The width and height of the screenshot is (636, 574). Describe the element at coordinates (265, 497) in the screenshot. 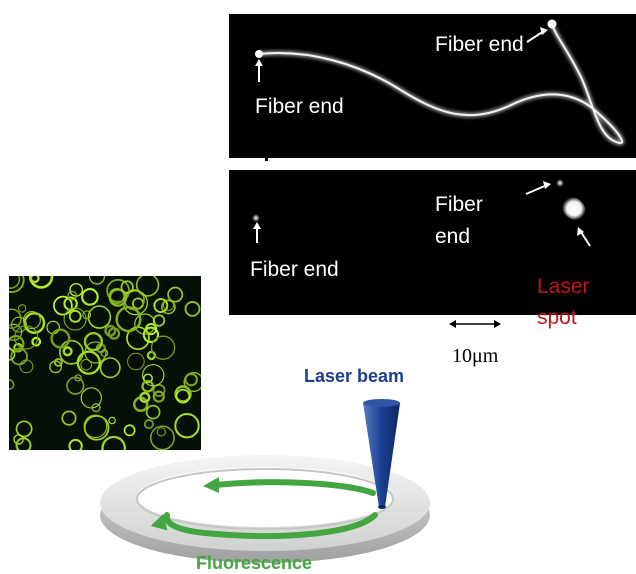

I see `ring-inner-hole` at that location.